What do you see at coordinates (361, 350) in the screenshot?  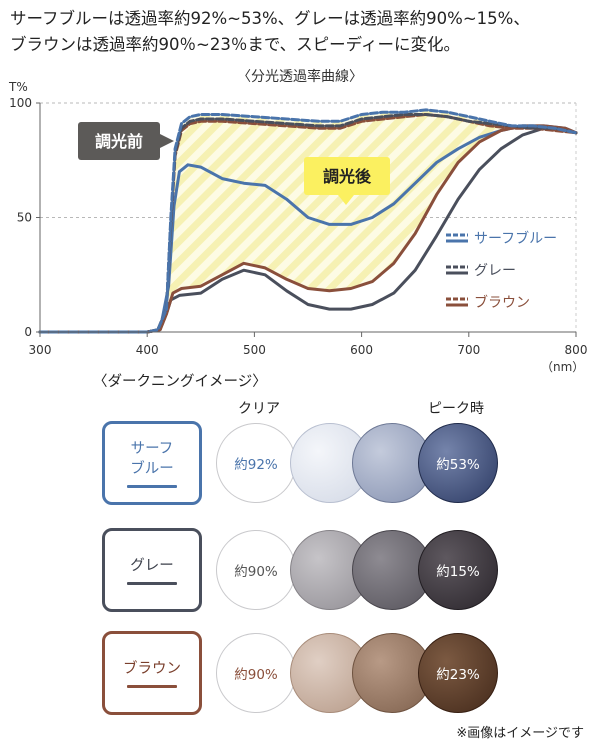 I see `x-tick-label: 600` at bounding box center [361, 350].